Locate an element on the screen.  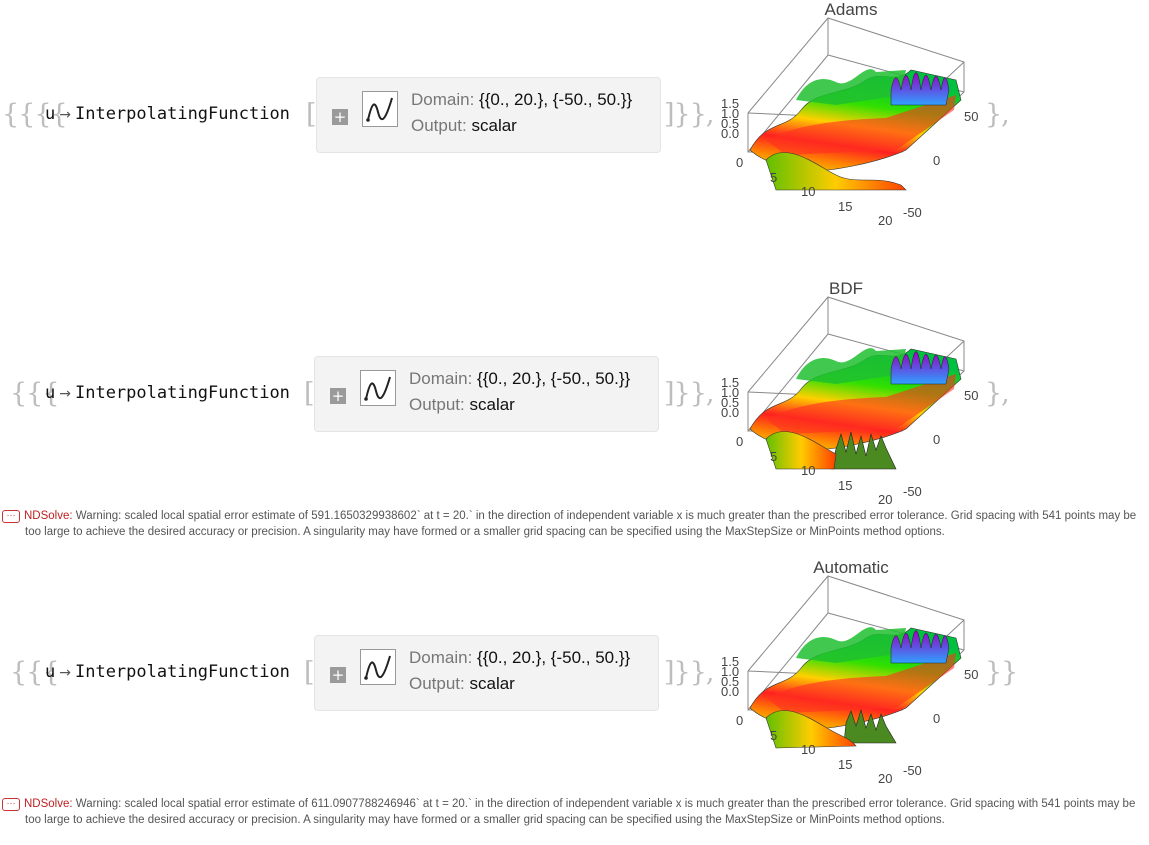
plot-title: Adams is located at coordinates (851, 9).